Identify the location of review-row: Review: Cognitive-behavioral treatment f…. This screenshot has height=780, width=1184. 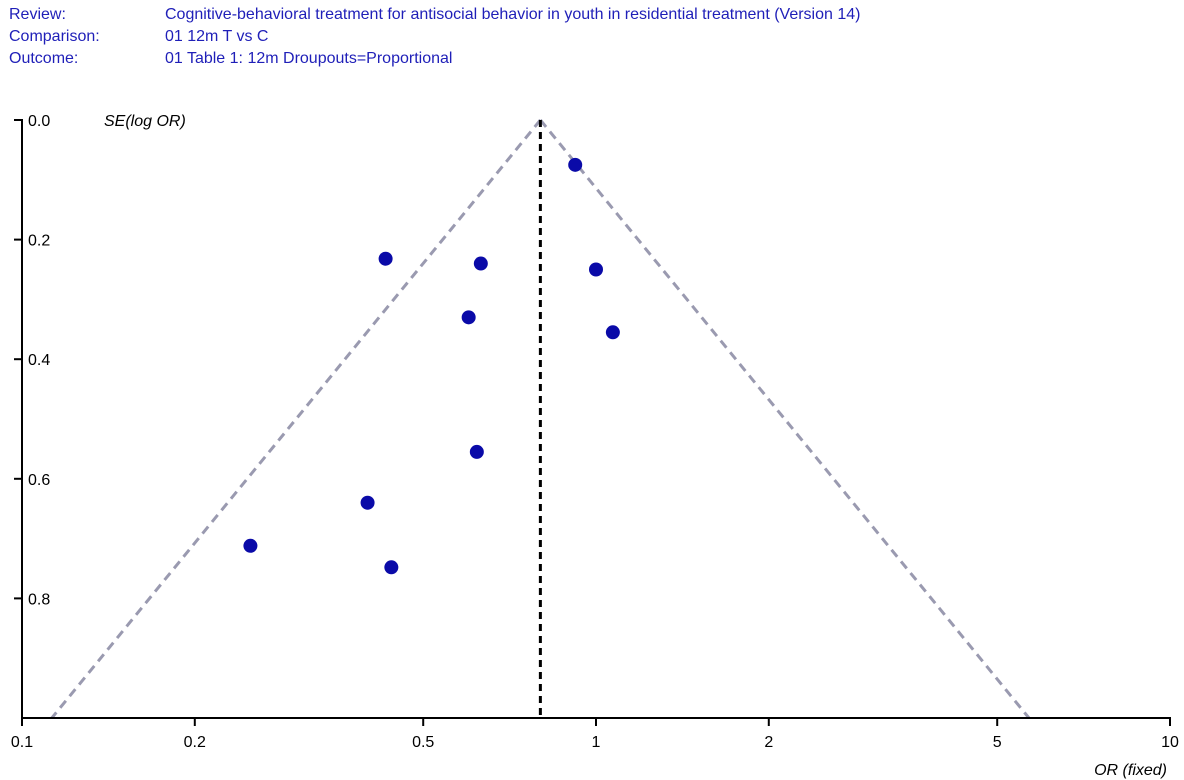
(594, 15).